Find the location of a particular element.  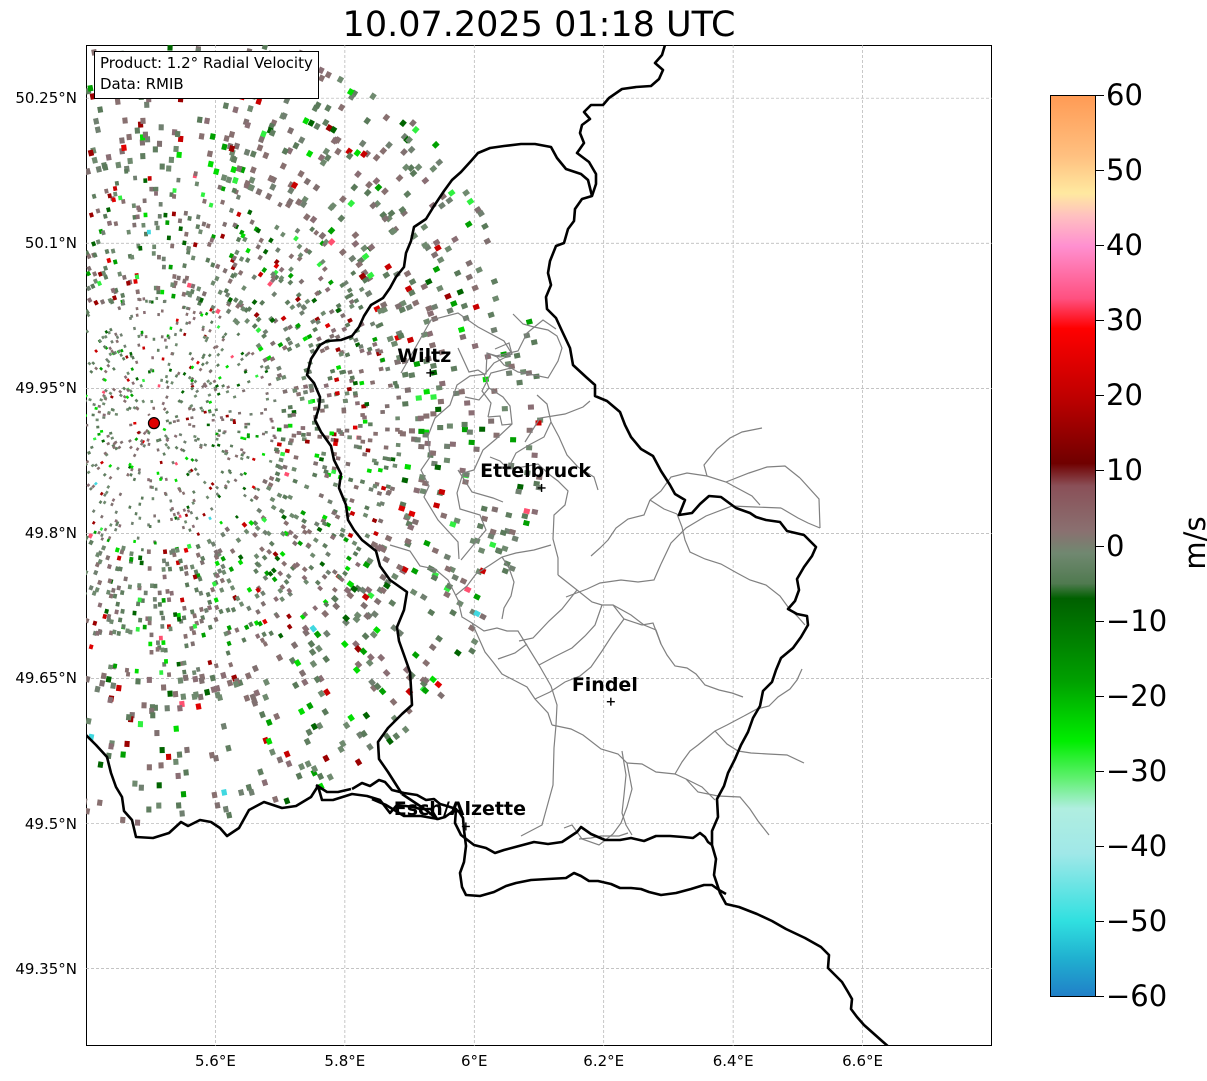

colorbar-tick-label: −50 is located at coordinates (1137, 920).